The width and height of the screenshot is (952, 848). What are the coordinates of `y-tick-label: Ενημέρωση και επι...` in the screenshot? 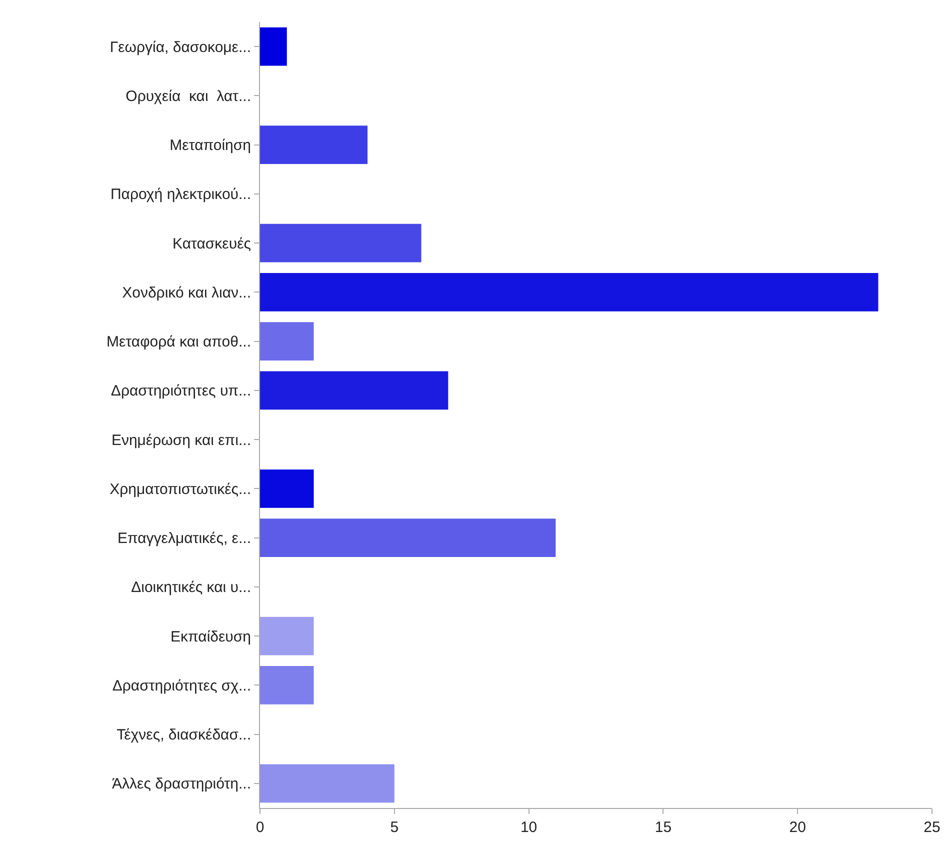 It's located at (181, 440).